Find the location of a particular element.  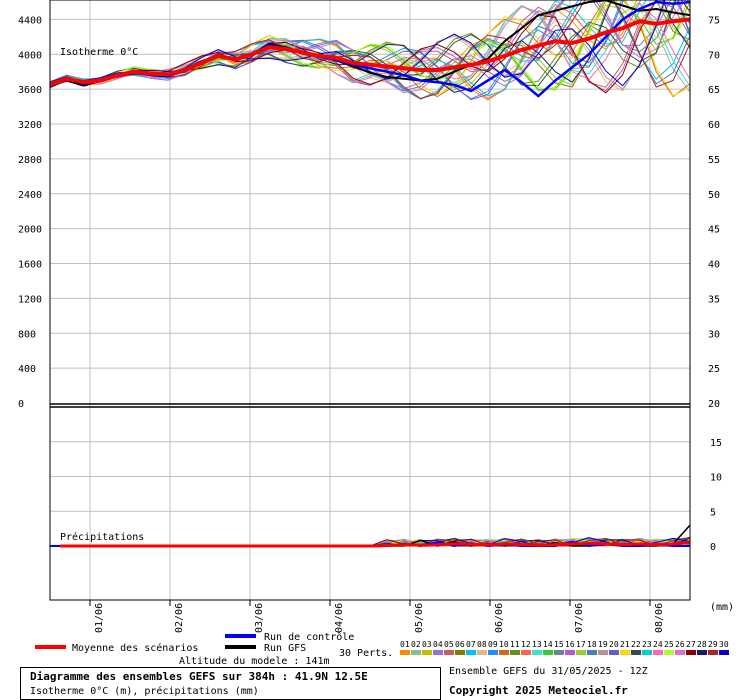

pert-number: 22 is located at coordinates (636, 644).